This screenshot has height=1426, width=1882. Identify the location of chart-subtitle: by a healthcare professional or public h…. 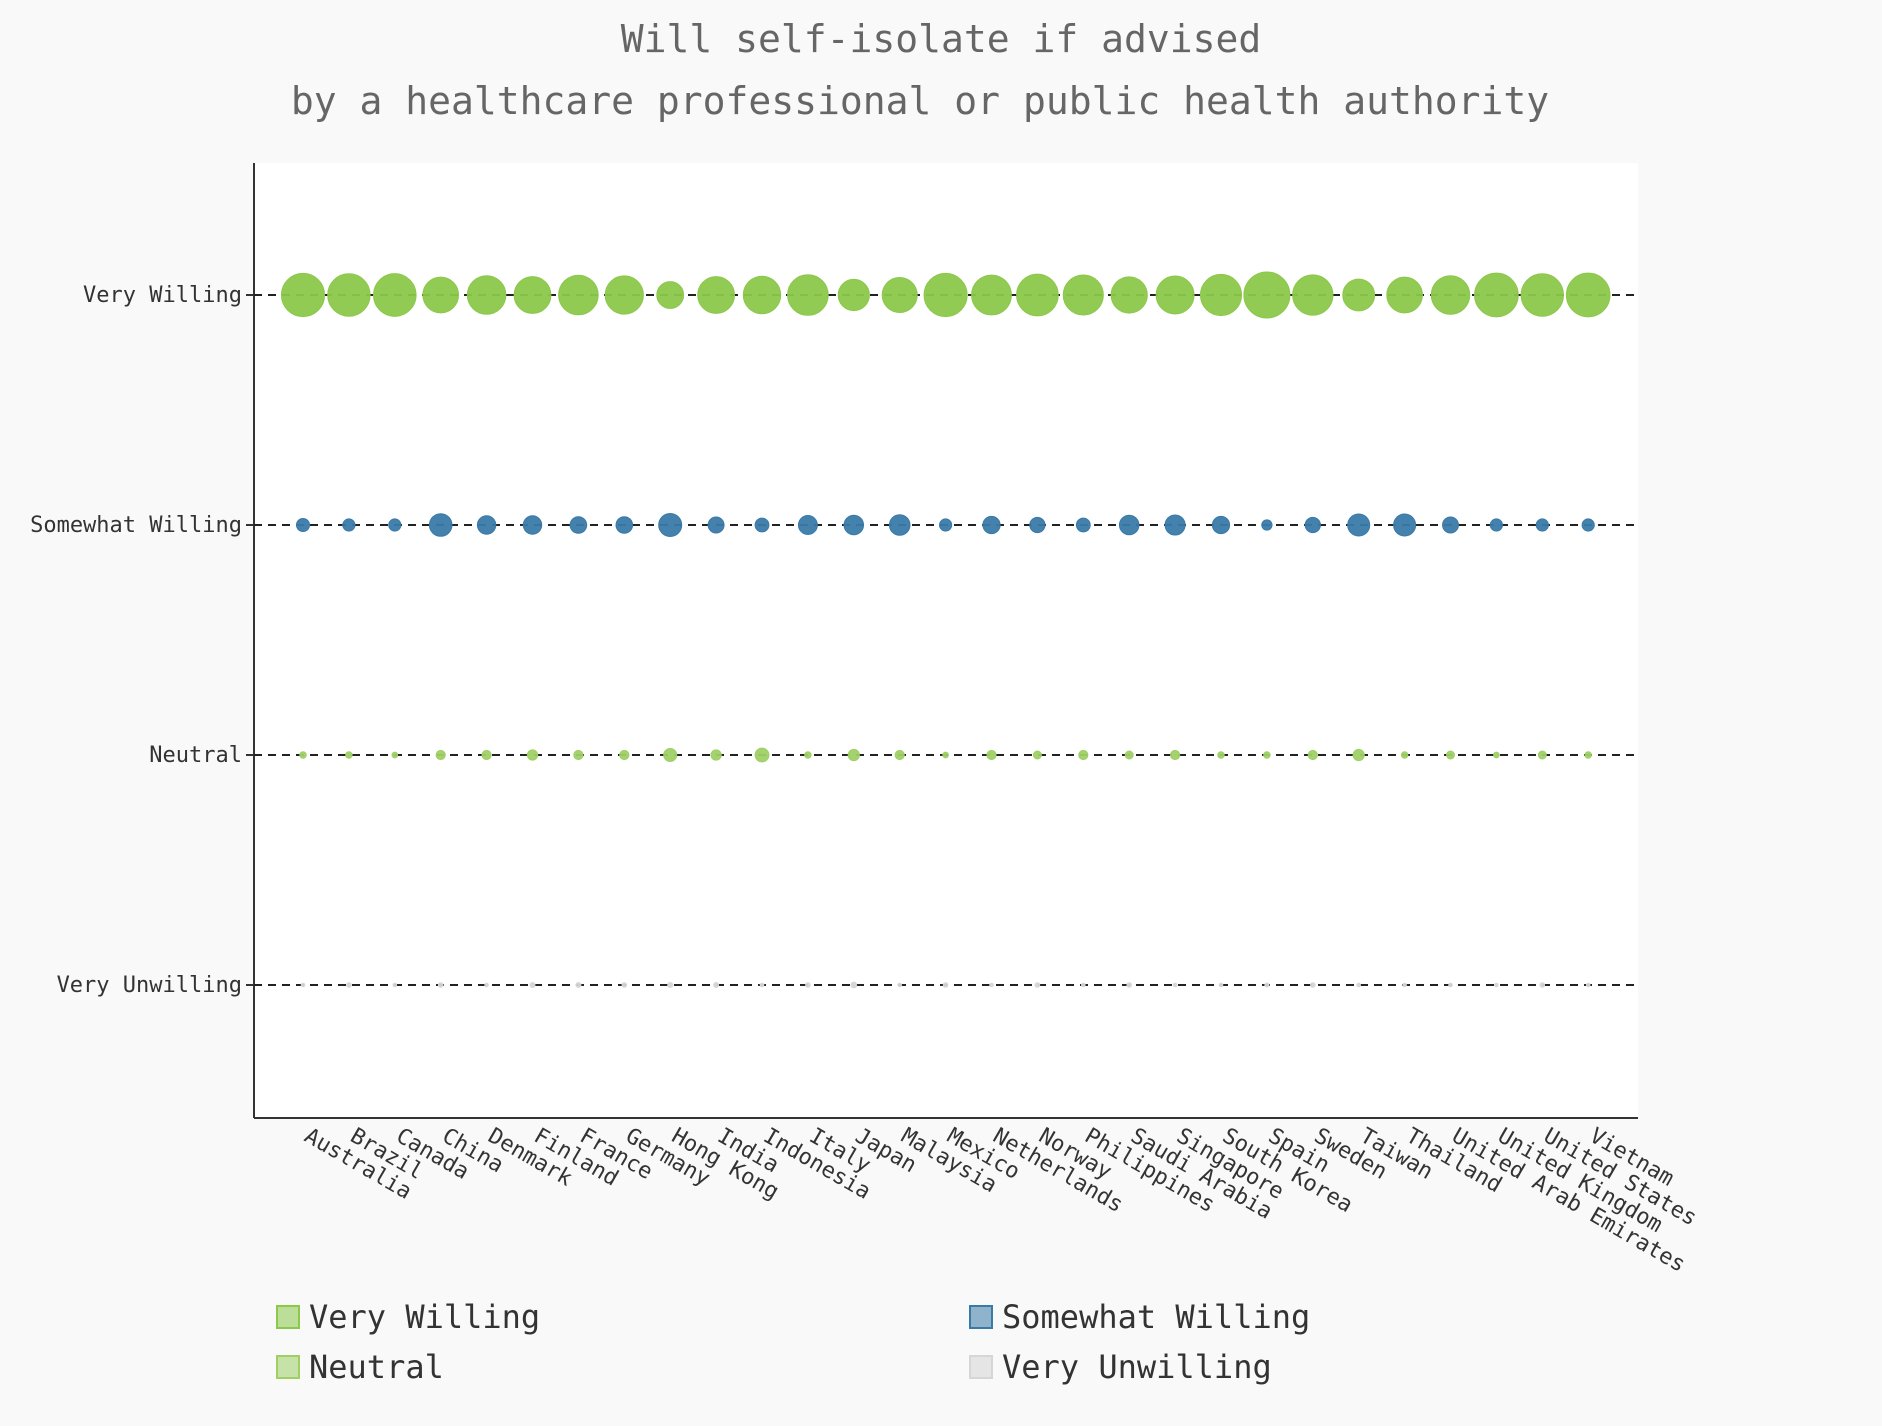
(920, 101).